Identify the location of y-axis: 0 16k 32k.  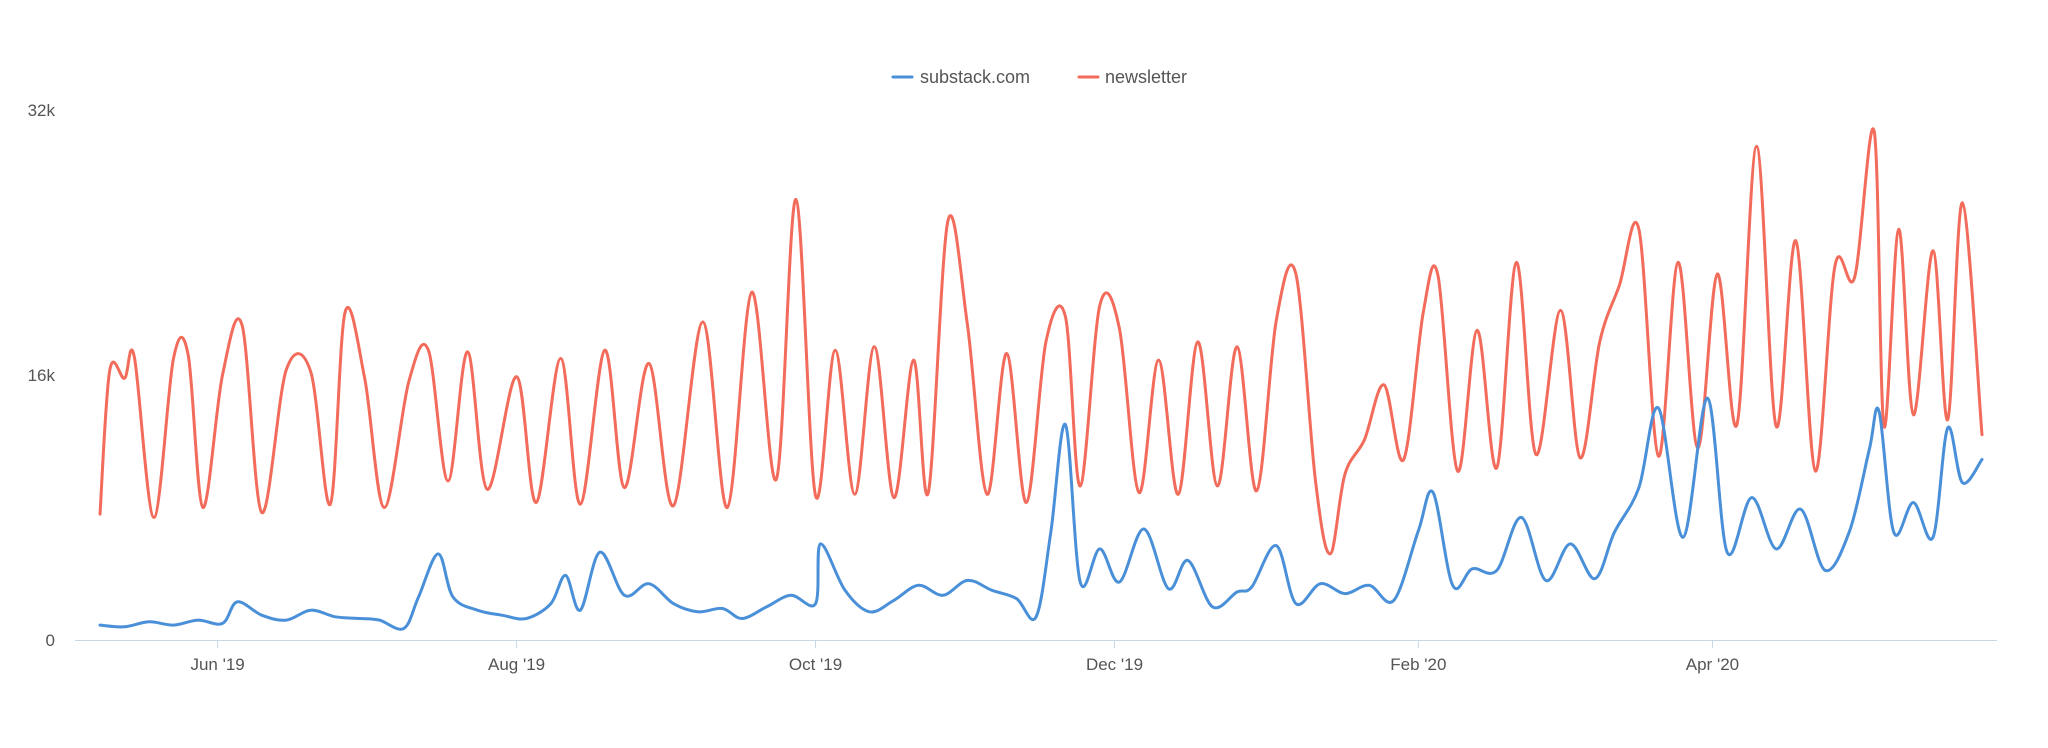
(42, 375).